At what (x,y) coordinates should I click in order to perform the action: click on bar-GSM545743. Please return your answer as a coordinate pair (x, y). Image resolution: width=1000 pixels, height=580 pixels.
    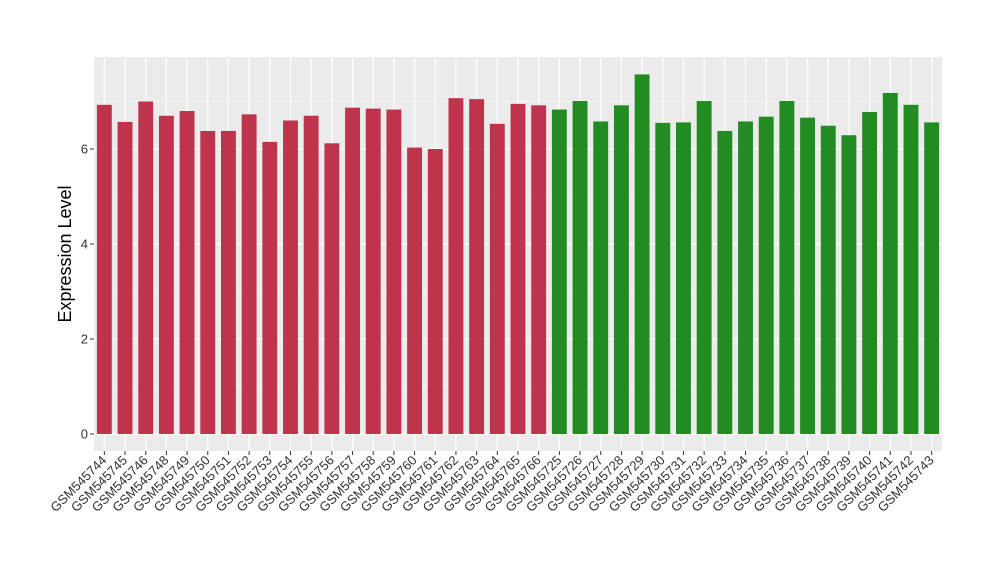
    Looking at the image, I should click on (932, 278).